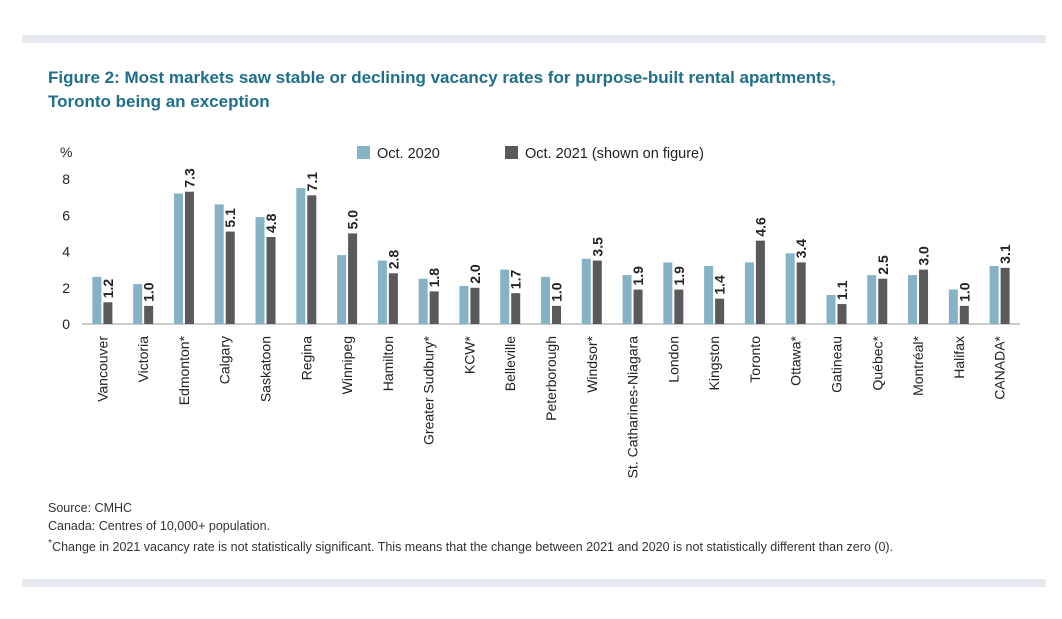  I want to click on data-label-oct-2021: 4.6, so click(760, 227).